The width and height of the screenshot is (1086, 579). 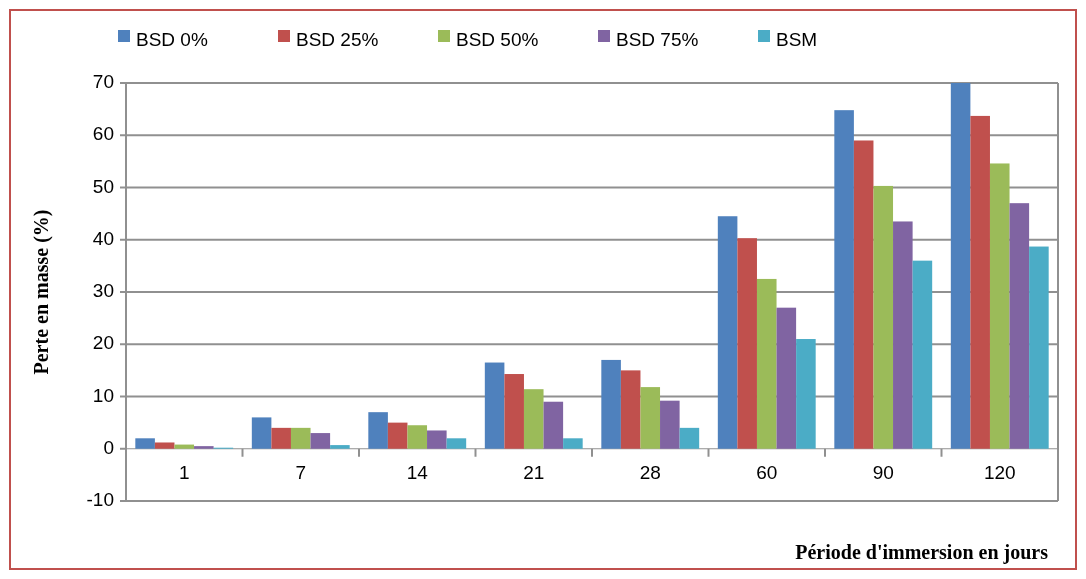 What do you see at coordinates (797, 40) in the screenshot?
I see `legend-label: BSM` at bounding box center [797, 40].